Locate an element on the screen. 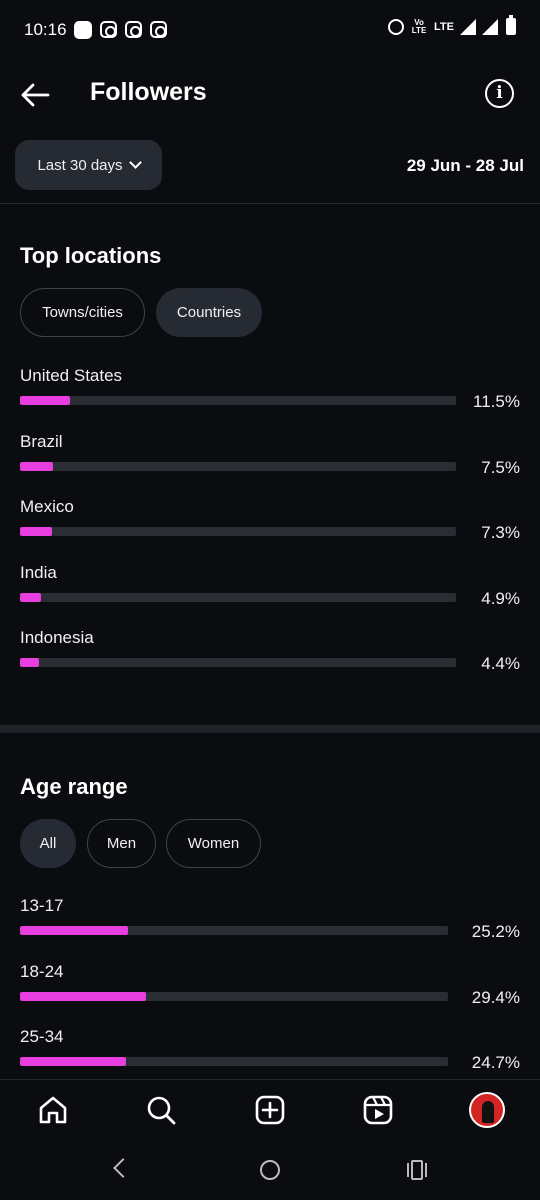 This screenshot has width=540, height=1200. reels-icon is located at coordinates (378, 1110).